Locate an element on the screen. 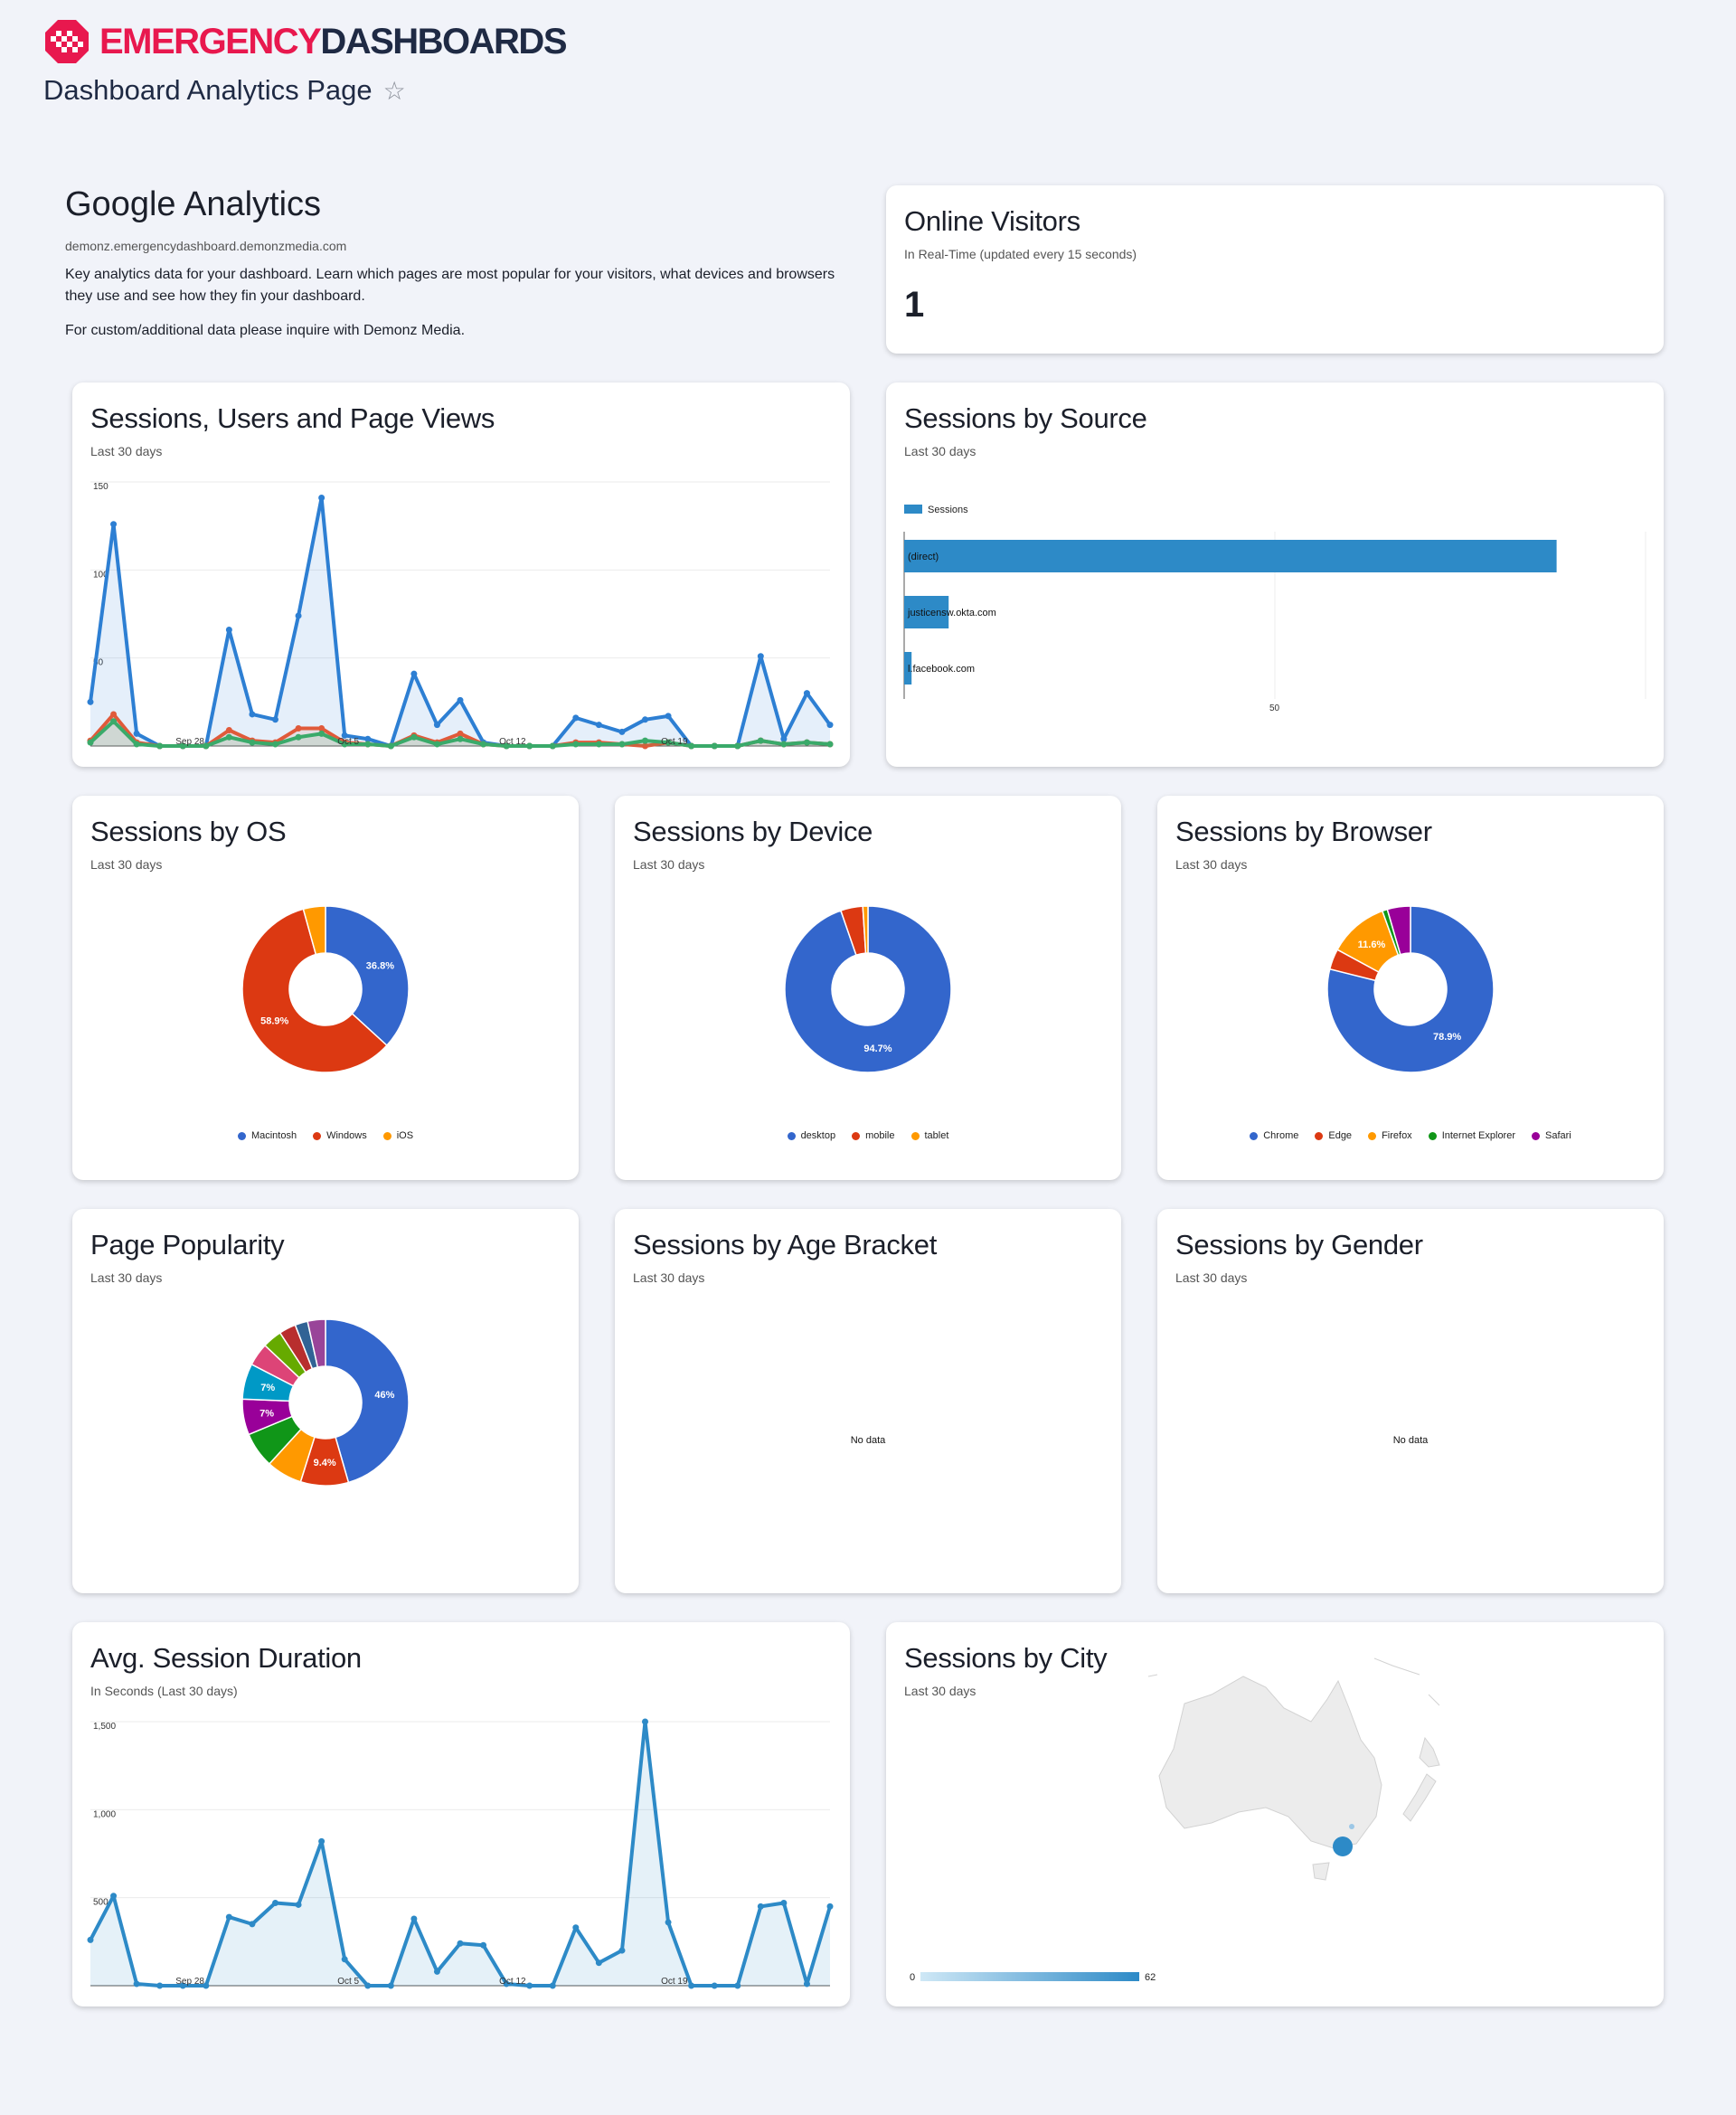 This screenshot has width=1736, height=2115. avg-session-duration-chart: 500 1,000 1,500 Sep 28 Oct 5 Oct 12 Oct 19 is located at coordinates (461, 1814).